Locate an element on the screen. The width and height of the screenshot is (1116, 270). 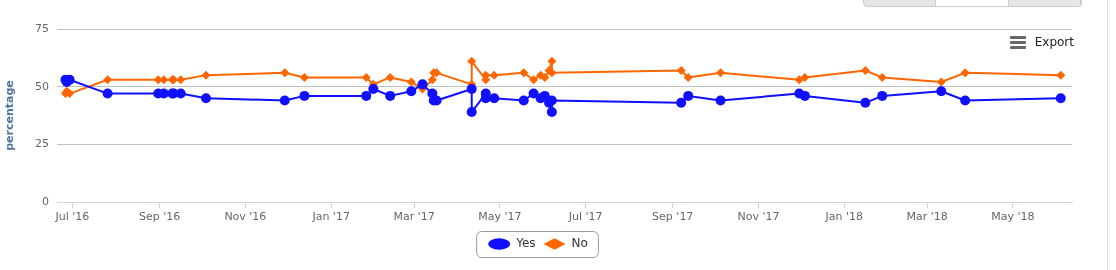
x-tick-label: Jul '16 is located at coordinates (72, 217).